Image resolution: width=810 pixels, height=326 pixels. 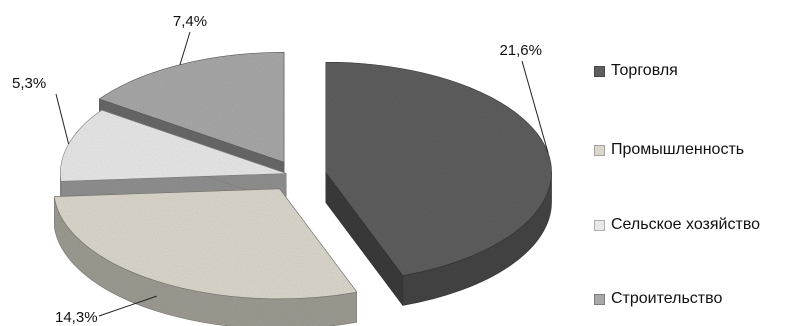 What do you see at coordinates (678, 149) in the screenshot?
I see `legend-label: Промышленность` at bounding box center [678, 149].